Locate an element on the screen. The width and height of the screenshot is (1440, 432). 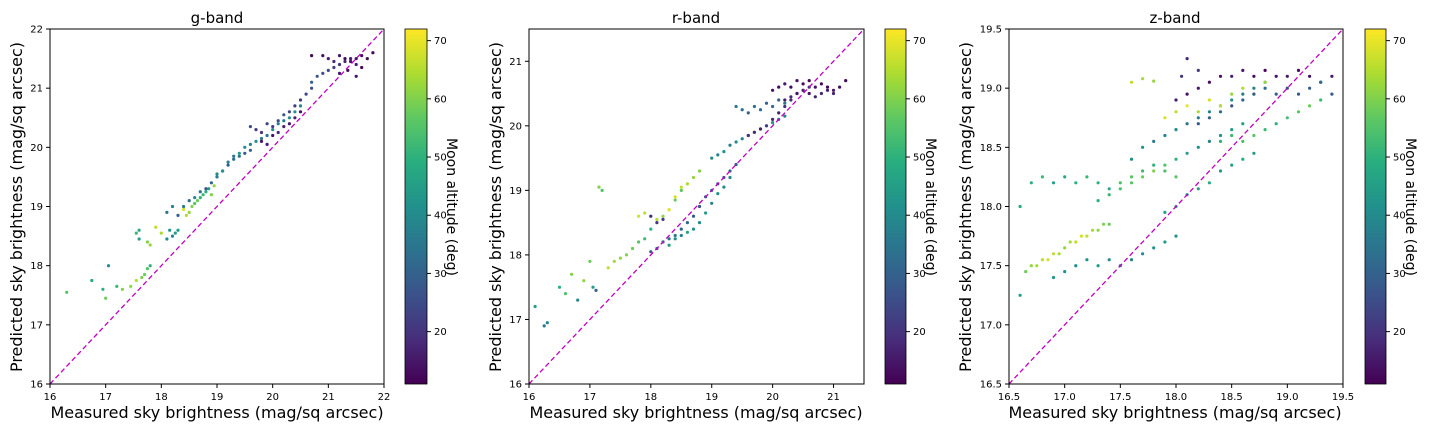
colorbar-tick-label: 30 is located at coordinates (440, 274).